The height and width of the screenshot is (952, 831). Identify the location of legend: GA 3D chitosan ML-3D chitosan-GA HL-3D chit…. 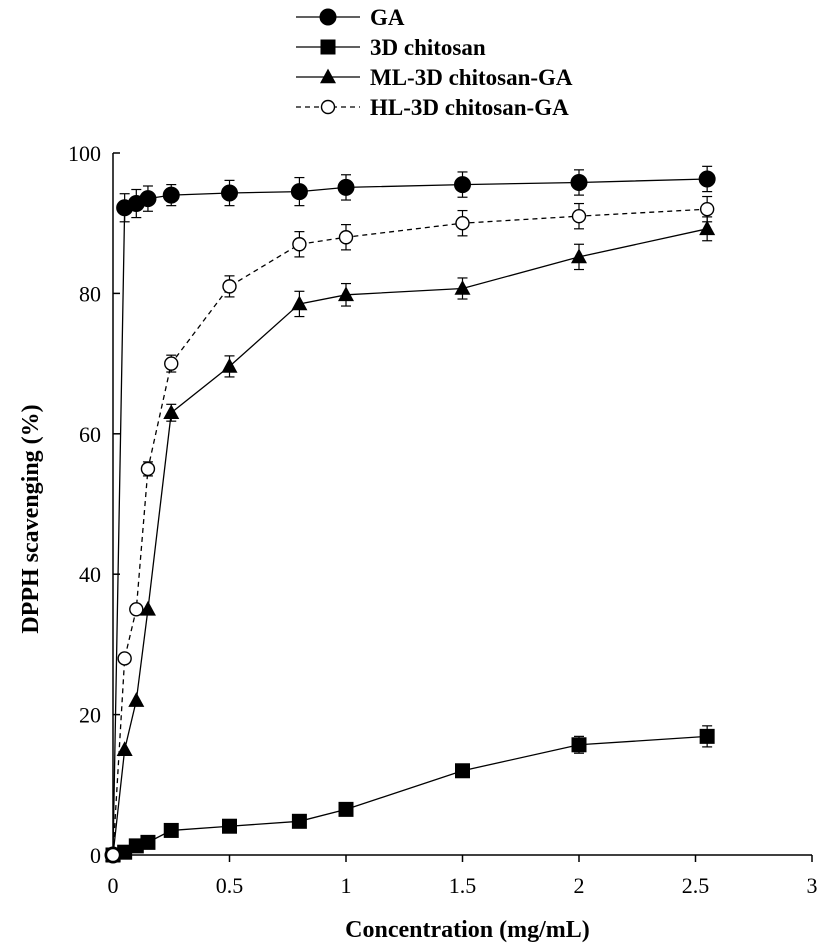
(434, 62).